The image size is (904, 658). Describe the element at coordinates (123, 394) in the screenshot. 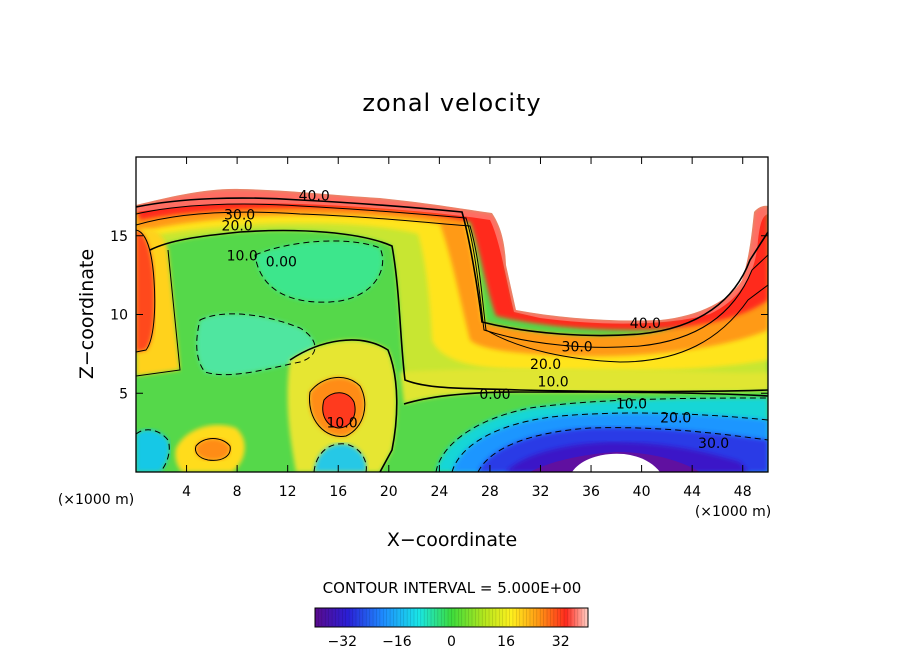

I see `z-tick-label: 5` at that location.